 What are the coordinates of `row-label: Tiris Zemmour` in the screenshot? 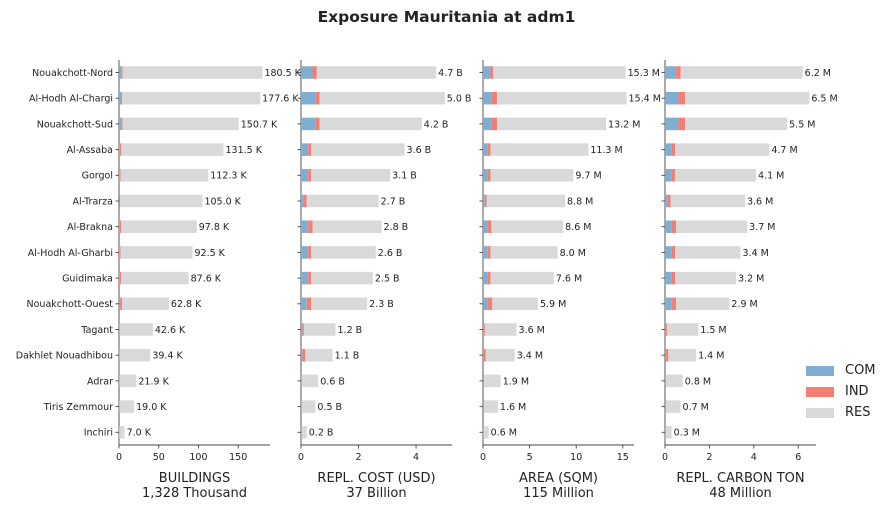 It's located at (78, 407).